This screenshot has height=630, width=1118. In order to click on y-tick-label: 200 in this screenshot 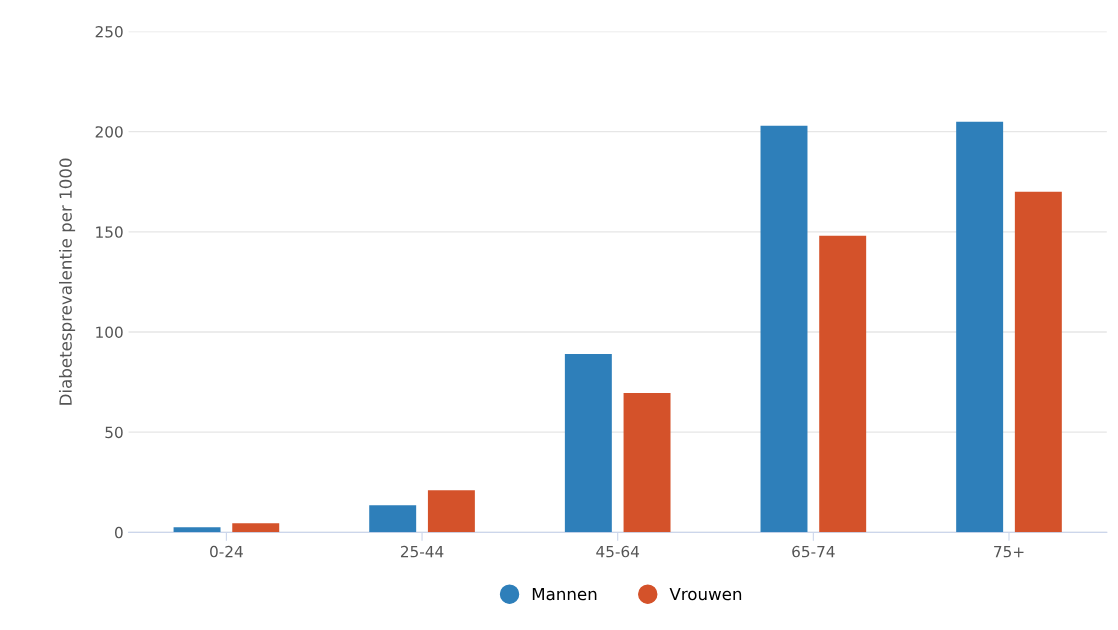, I will do `click(109, 132)`.